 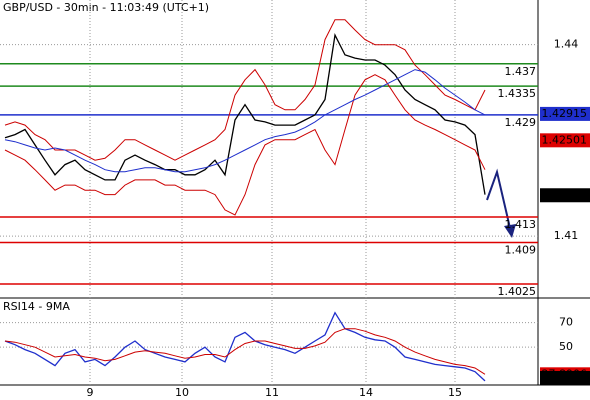 I want to click on y-tick-label: 50, so click(x=566, y=346).